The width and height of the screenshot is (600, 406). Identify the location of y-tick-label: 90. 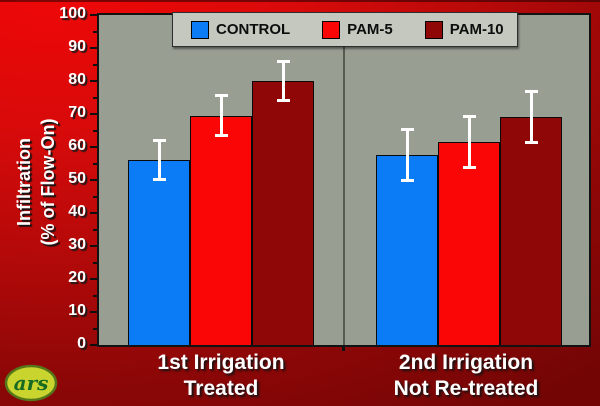
(77, 46).